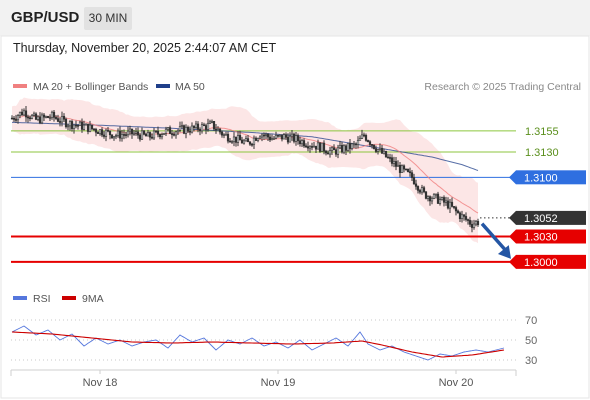  Describe the element at coordinates (541, 238) in the screenshot. I see `support-label: 1.3030` at that location.